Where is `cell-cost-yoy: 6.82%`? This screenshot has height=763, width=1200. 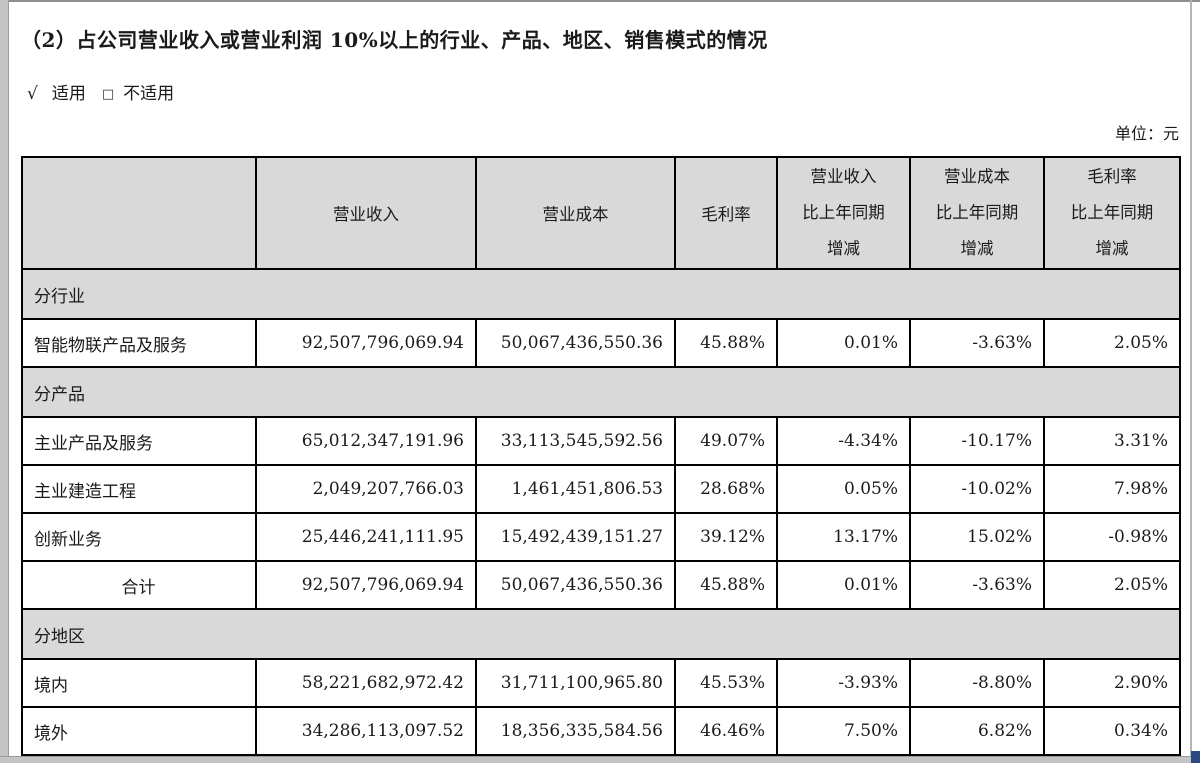 cell-cost-yoy: 6.82% is located at coordinates (977, 731).